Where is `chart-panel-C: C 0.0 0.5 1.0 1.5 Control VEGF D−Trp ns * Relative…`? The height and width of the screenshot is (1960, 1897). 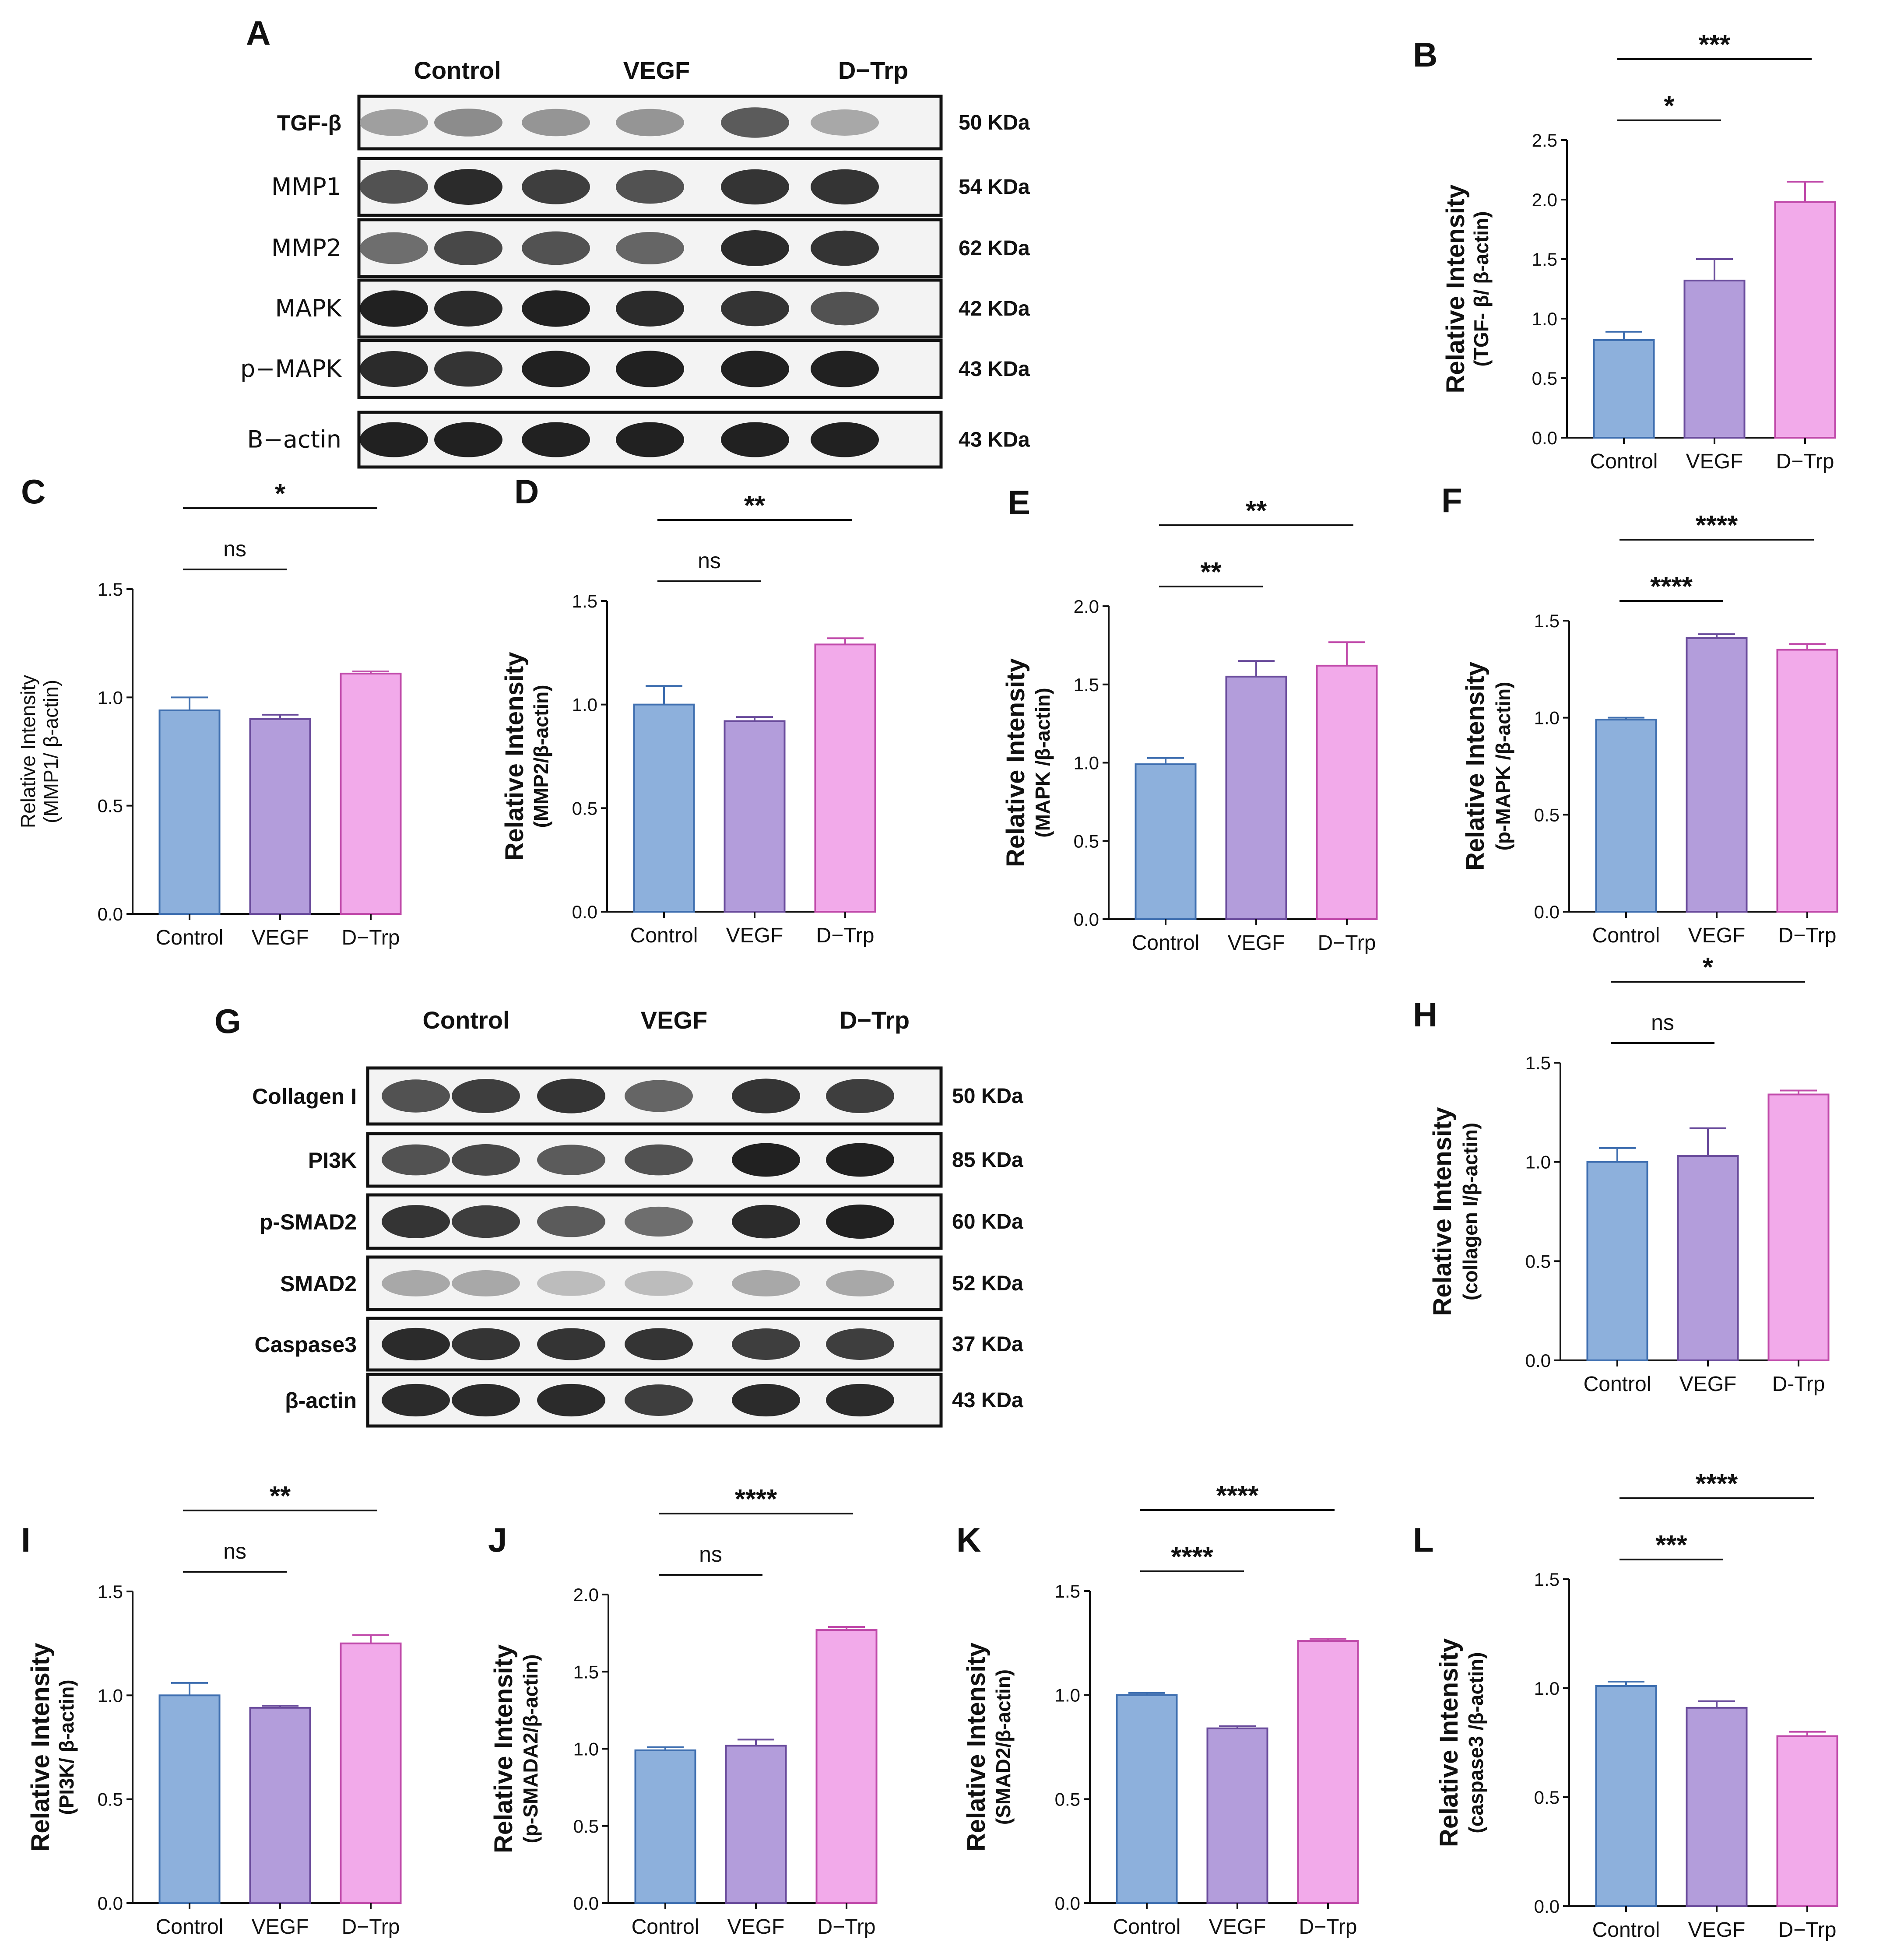
chart-panel-C: C 0.0 0.5 1.0 1.5 Control VEGF D−Trp ns * Relative… is located at coordinates (209, 710).